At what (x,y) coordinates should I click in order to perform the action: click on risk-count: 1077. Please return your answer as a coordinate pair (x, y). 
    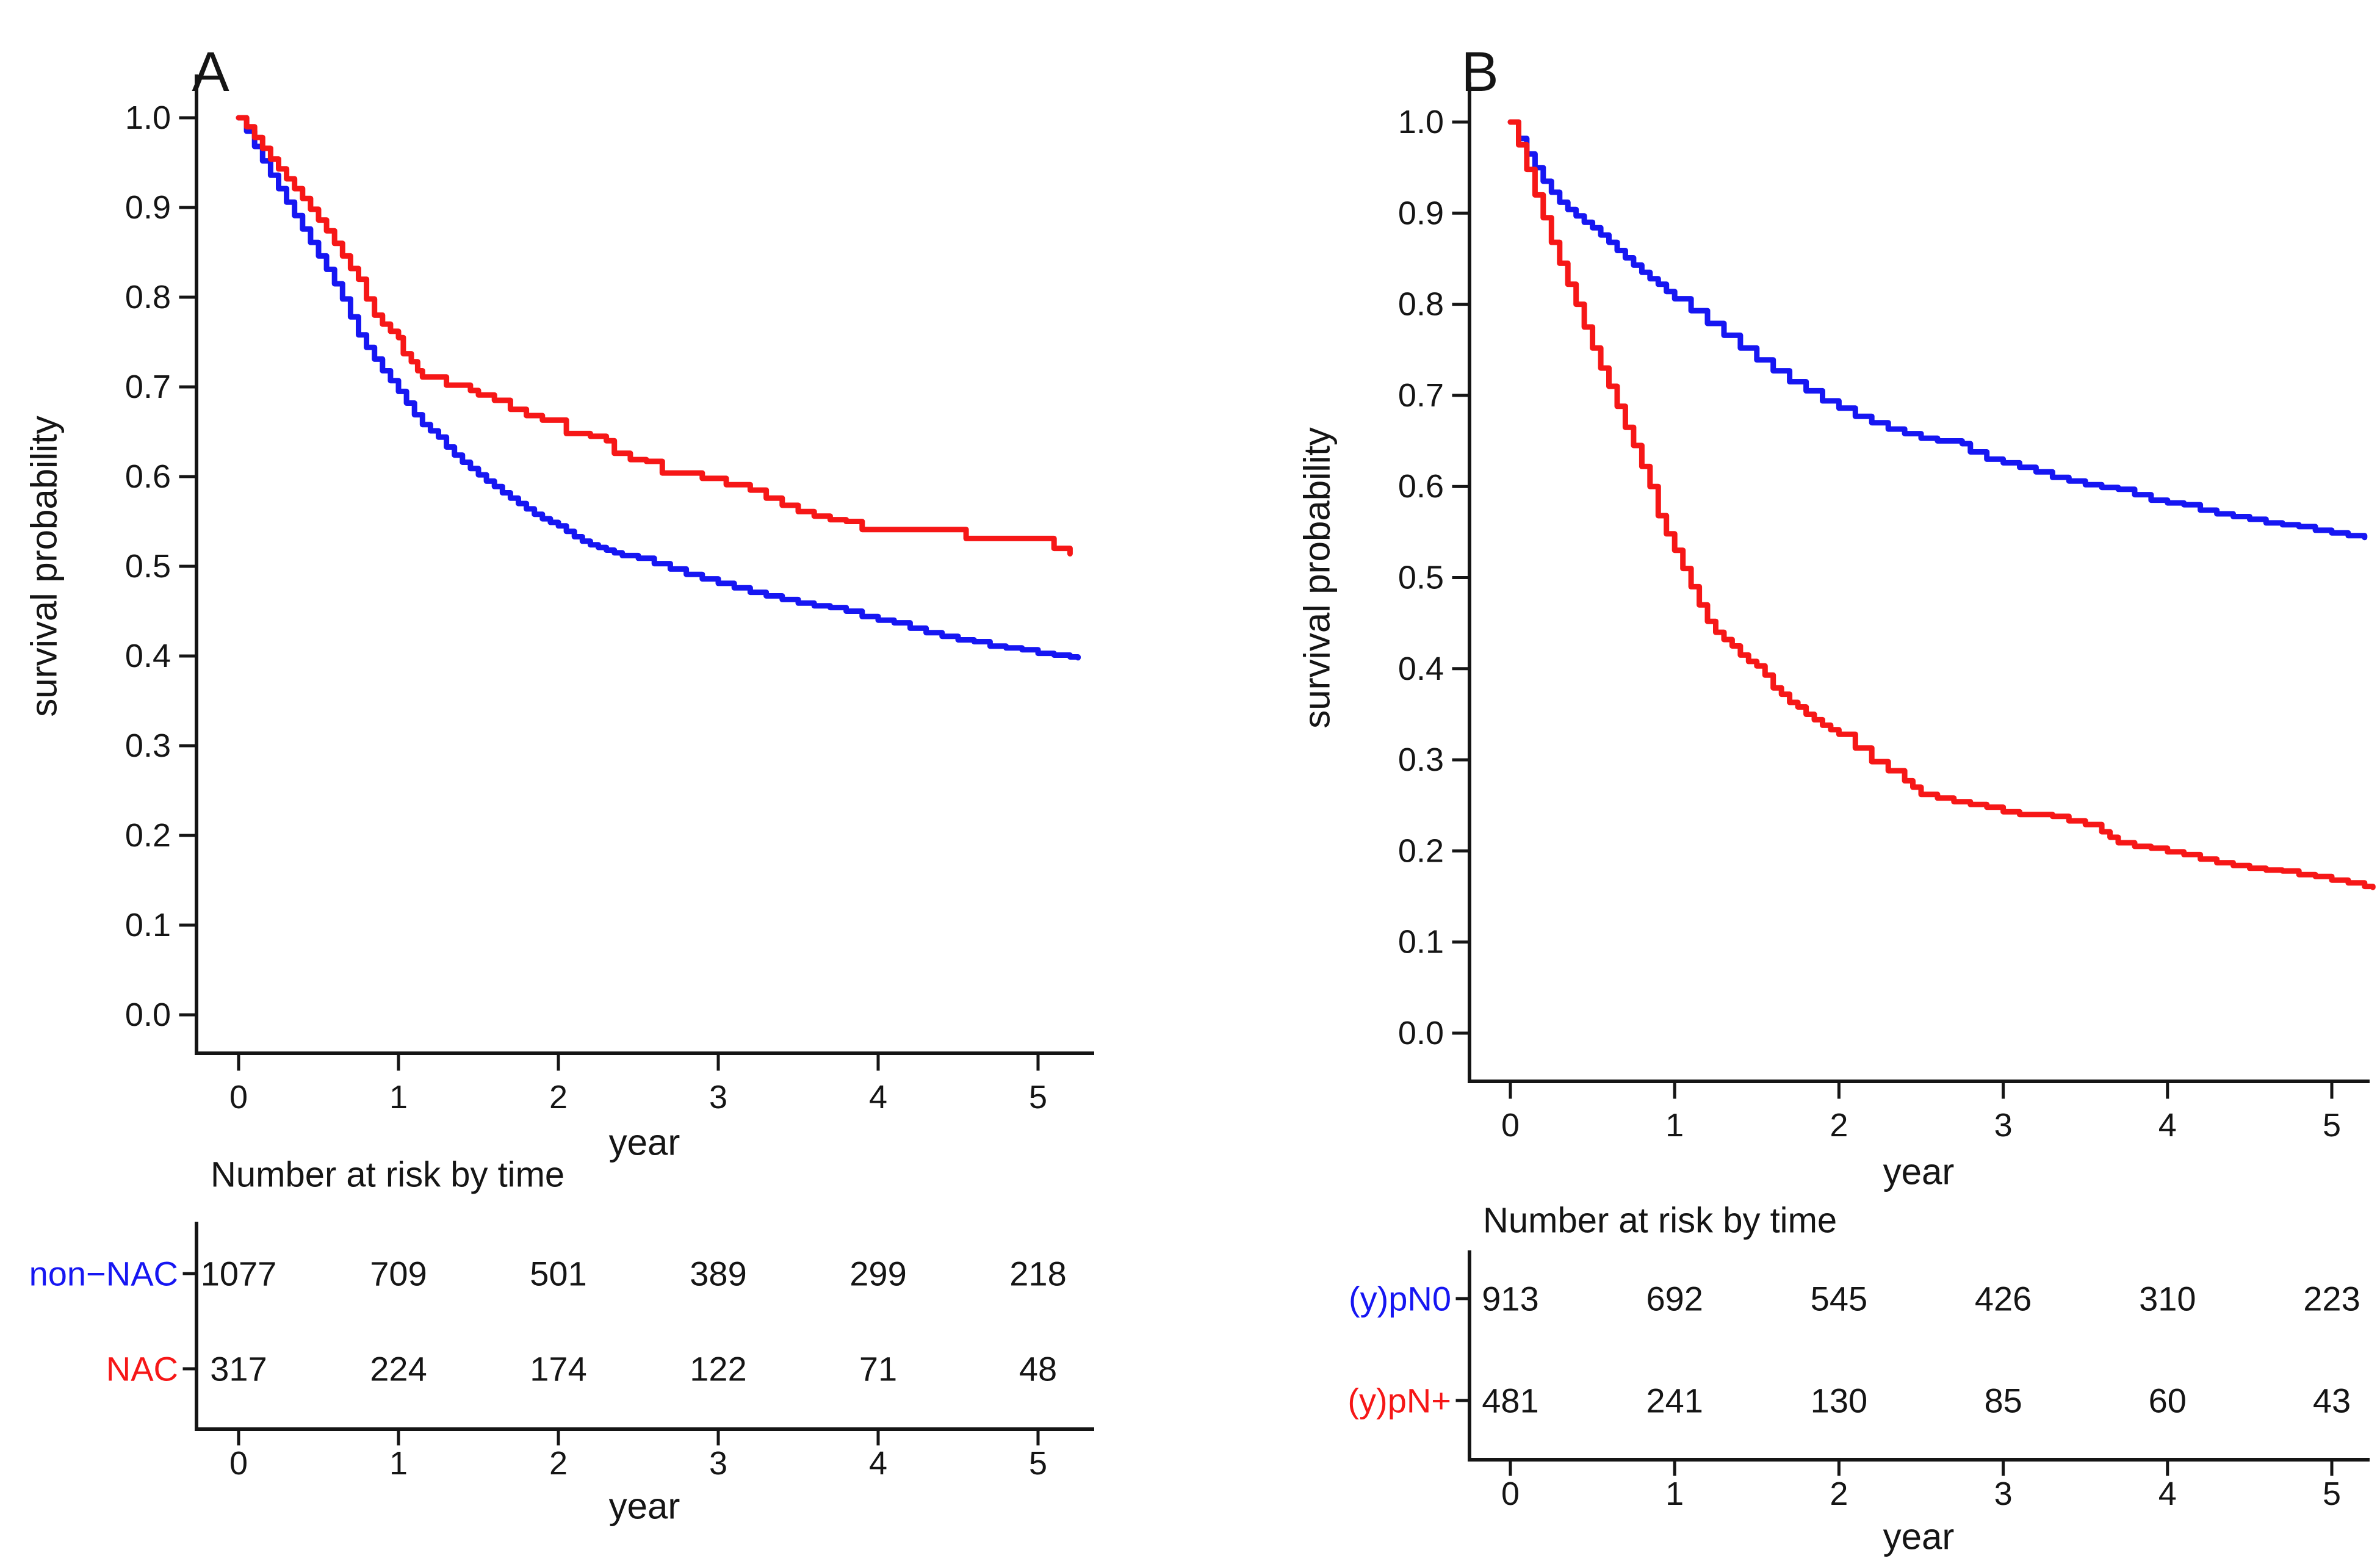
    Looking at the image, I should click on (239, 1274).